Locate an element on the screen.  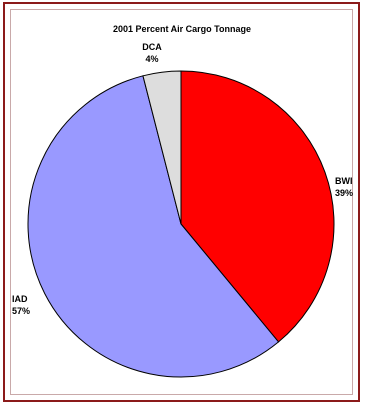
slice-value-dca: 4% is located at coordinates (151, 59).